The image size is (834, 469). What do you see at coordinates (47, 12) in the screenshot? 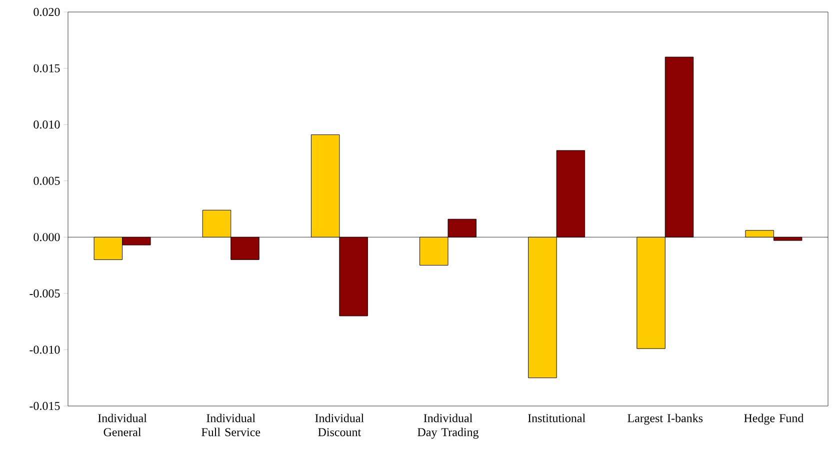
I see `y-tick-label: 0.020` at bounding box center [47, 12].